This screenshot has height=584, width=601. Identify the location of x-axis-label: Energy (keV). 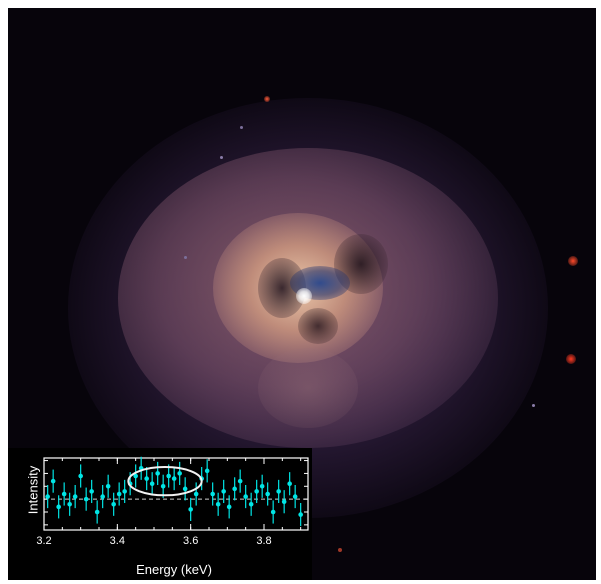
(174, 569).